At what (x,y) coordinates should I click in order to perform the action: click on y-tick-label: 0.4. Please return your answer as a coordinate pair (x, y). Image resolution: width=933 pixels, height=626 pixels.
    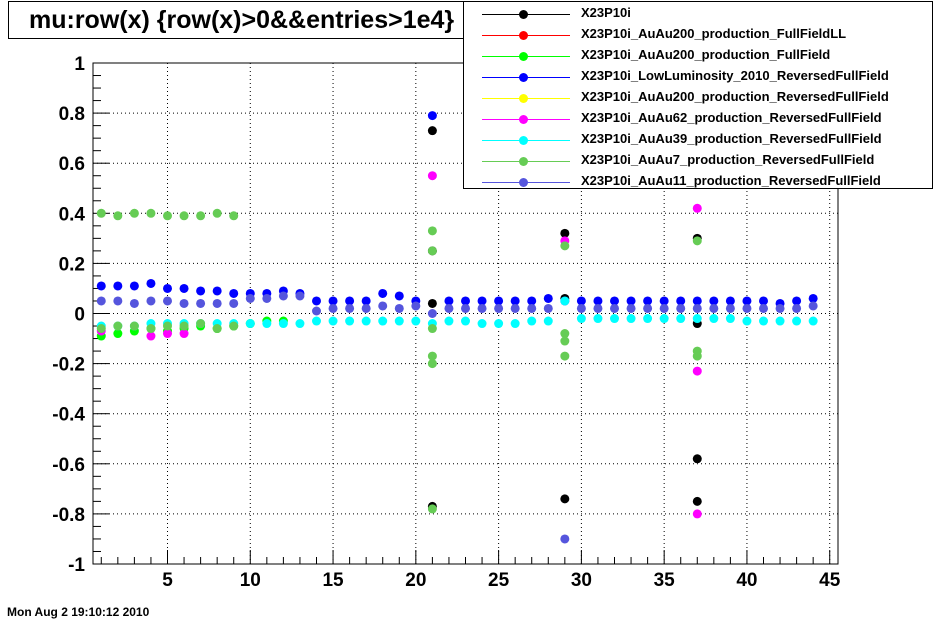
    Looking at the image, I should click on (72, 214).